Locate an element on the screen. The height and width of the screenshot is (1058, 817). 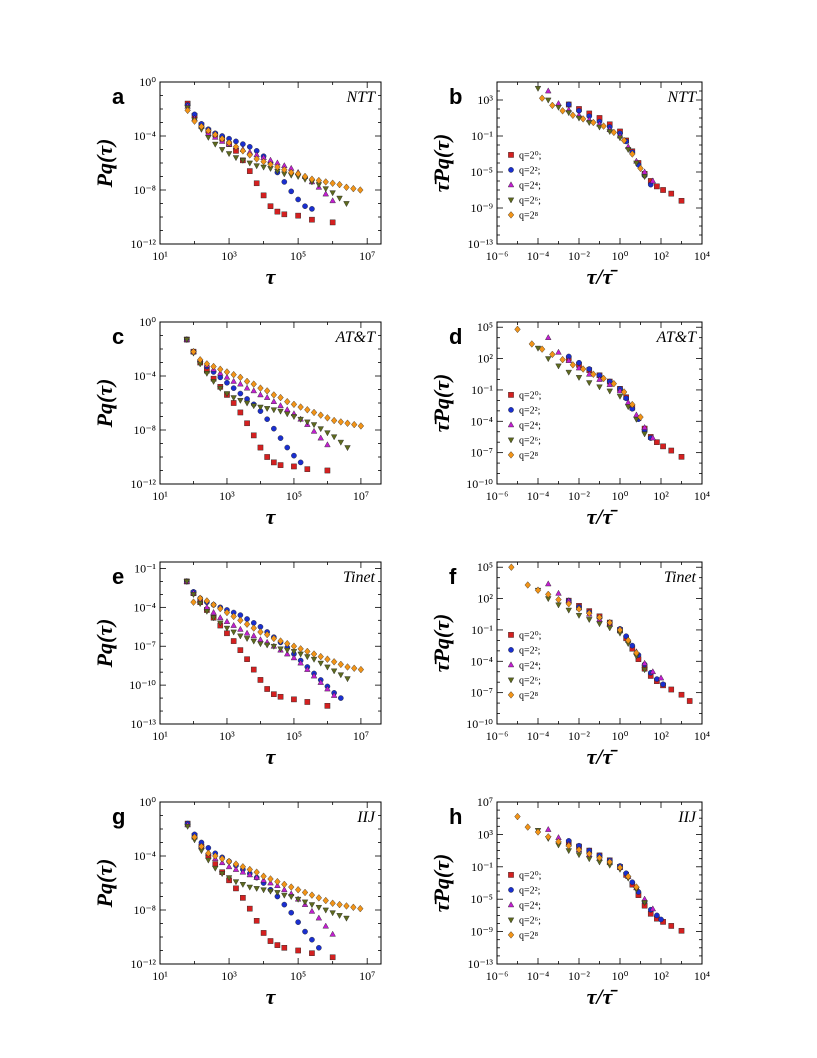
legend: q=2⁰; q=2²; q=2⁴; q=2⁶; q=2⁸ is located at coordinates (524, 185).